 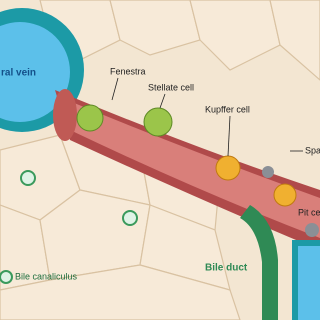 What do you see at coordinates (171, 87) in the screenshot?
I see `label: Stellate cell` at bounding box center [171, 87].